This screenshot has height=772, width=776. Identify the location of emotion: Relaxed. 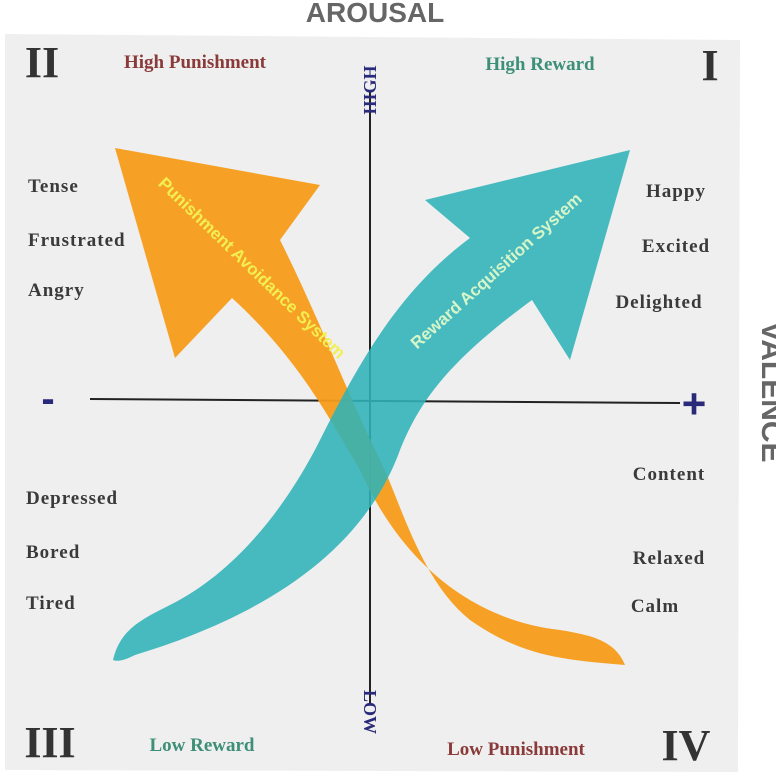
(669, 558).